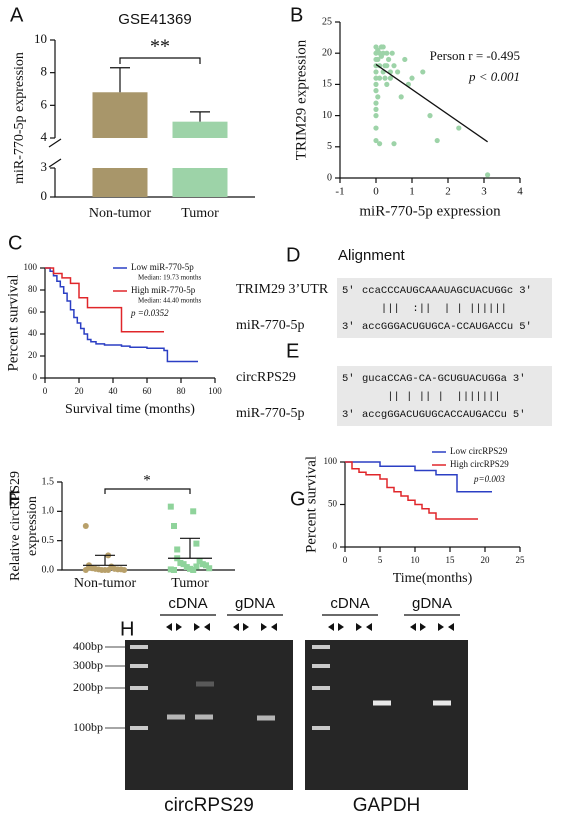  Describe the element at coordinates (44, 103) in the screenshot. I see `y-tick-label: 6` at that location.